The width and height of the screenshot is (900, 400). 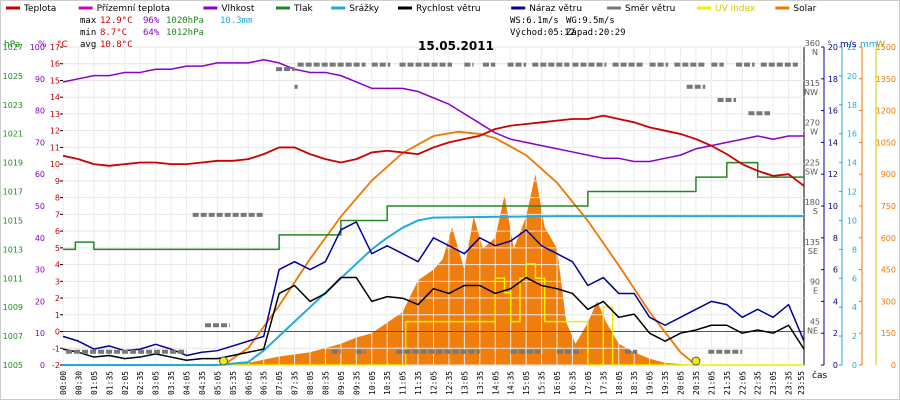 I want to click on x-tick-label: 16:35, so click(x=572, y=383).